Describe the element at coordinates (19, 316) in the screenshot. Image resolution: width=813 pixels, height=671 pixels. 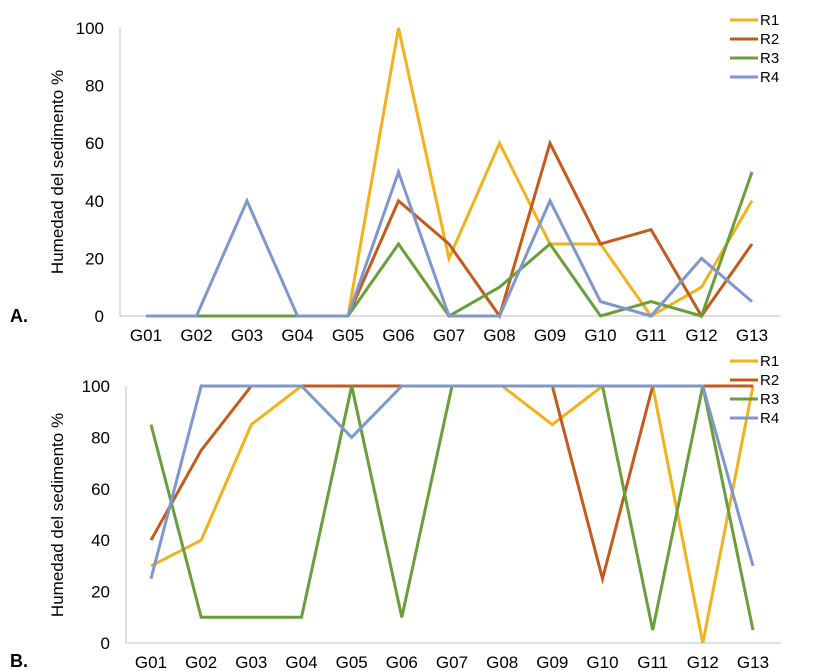
I see `panel-label: A.` at that location.